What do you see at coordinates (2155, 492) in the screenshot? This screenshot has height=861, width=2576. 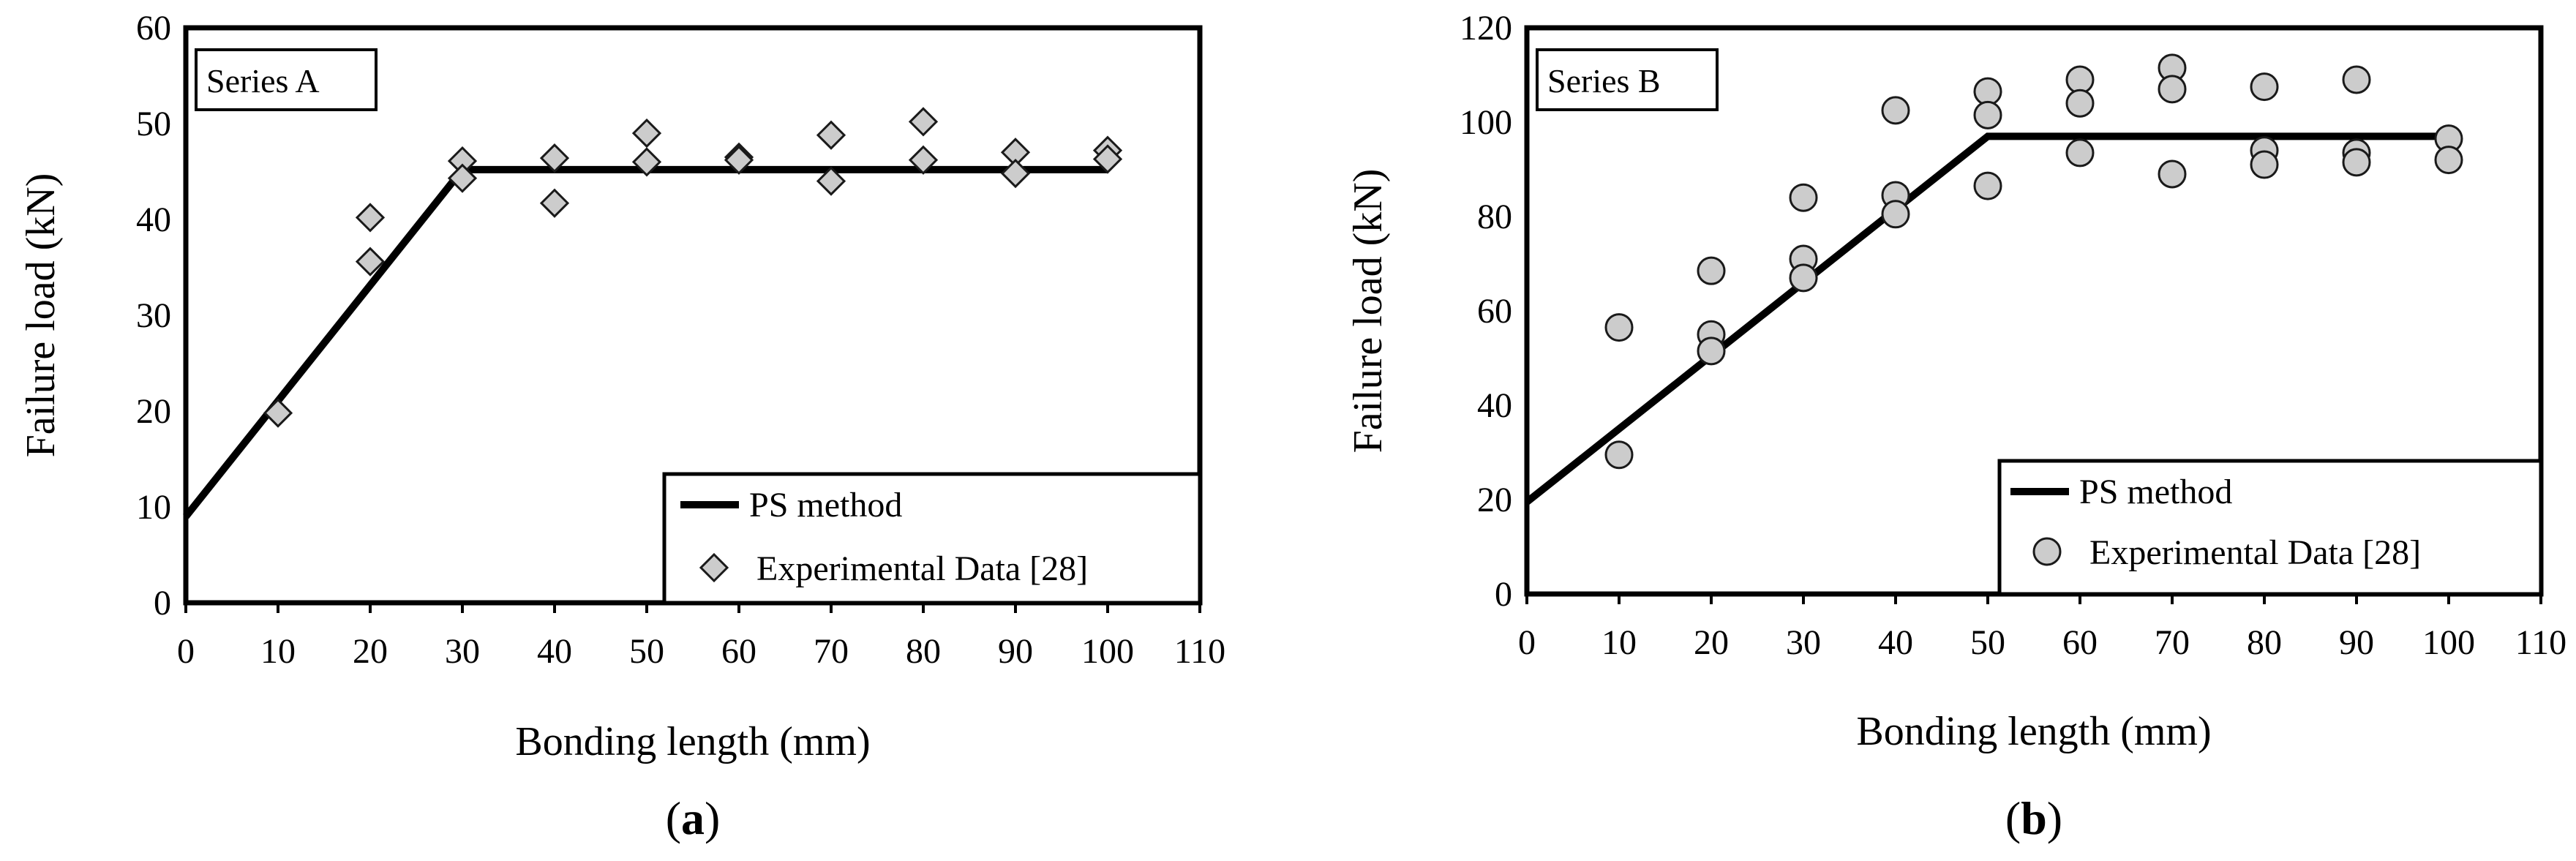 I see `legend-label-ps-method-b: PS method` at bounding box center [2155, 492].